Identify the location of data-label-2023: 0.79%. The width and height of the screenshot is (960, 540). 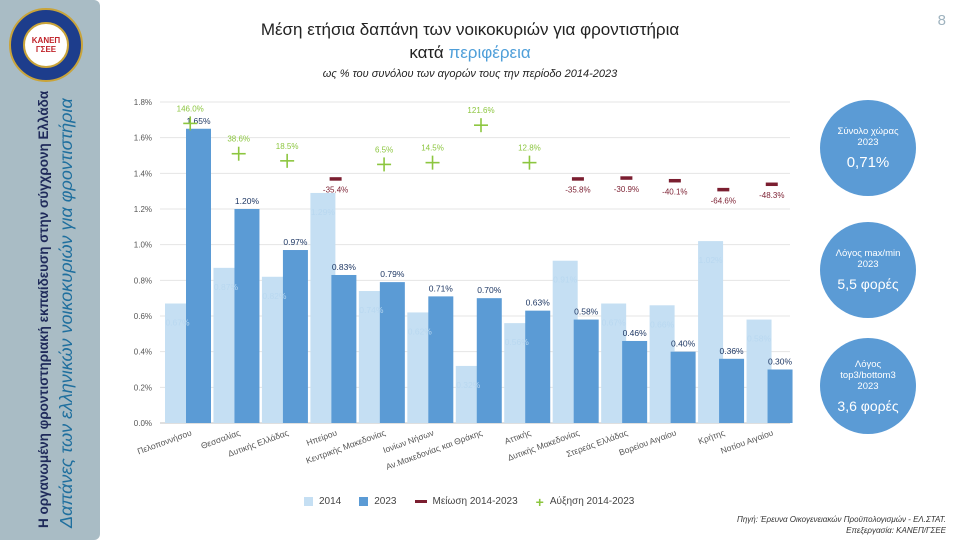
(392, 274).